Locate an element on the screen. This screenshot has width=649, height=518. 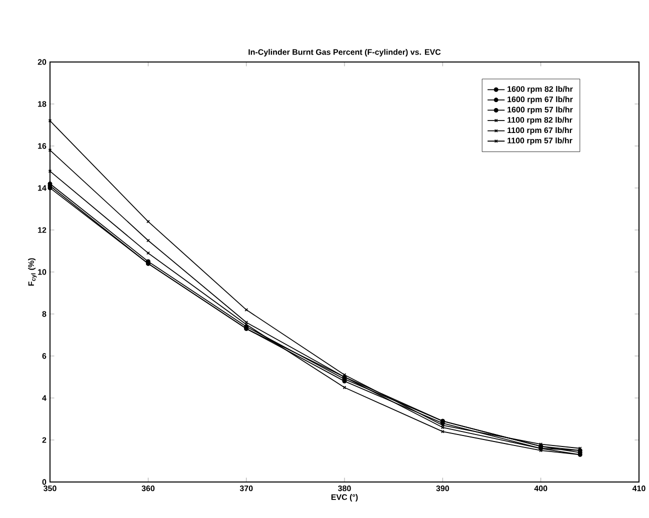
legend-label: 1600 rpm 82 lb/hr is located at coordinates (540, 90).